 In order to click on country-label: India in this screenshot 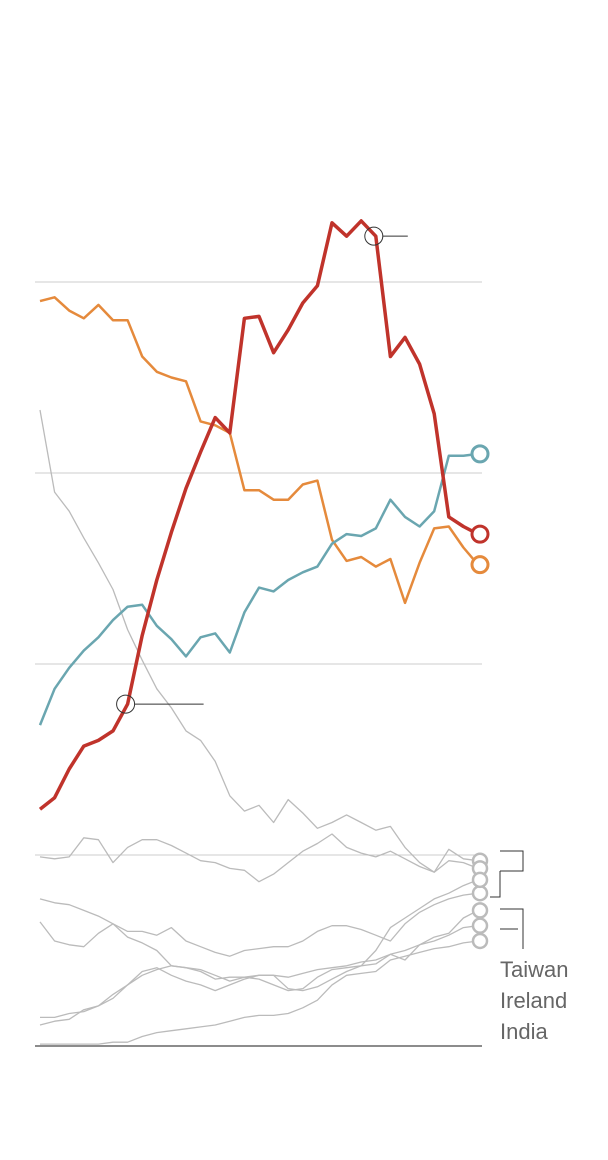, I will do `click(524, 1031)`.